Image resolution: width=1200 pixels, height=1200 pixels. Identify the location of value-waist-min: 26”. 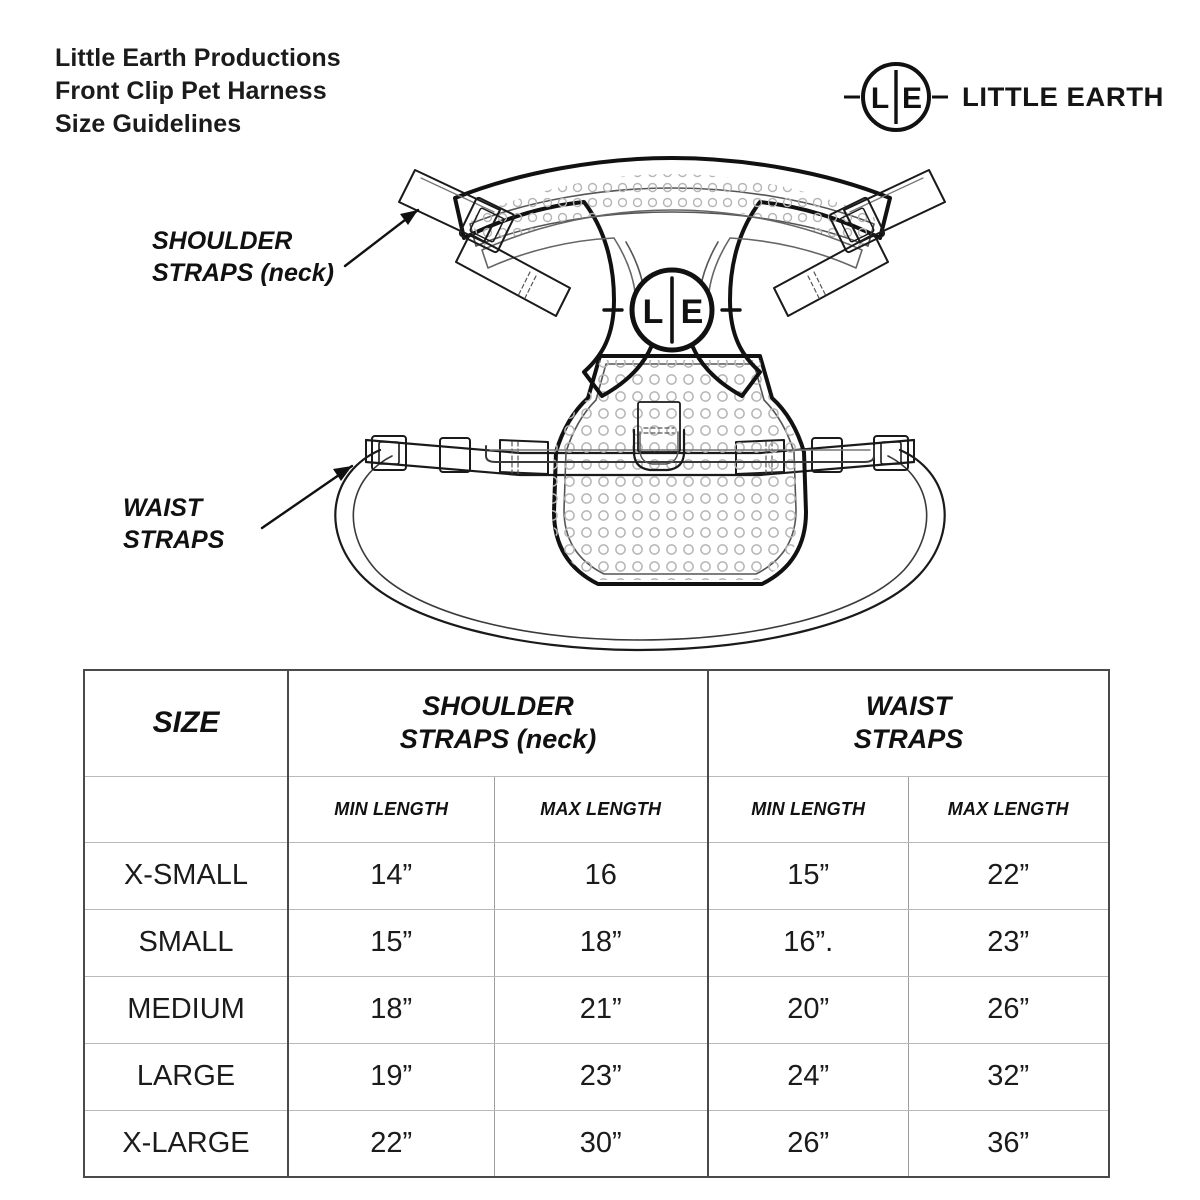
(808, 1142).